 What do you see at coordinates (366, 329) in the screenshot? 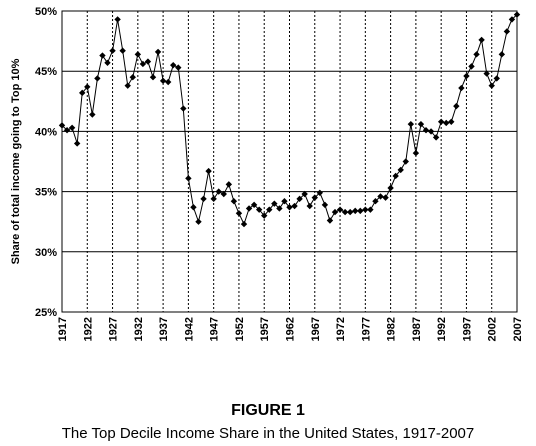
I see `x-tick-label: 1977` at bounding box center [366, 329].